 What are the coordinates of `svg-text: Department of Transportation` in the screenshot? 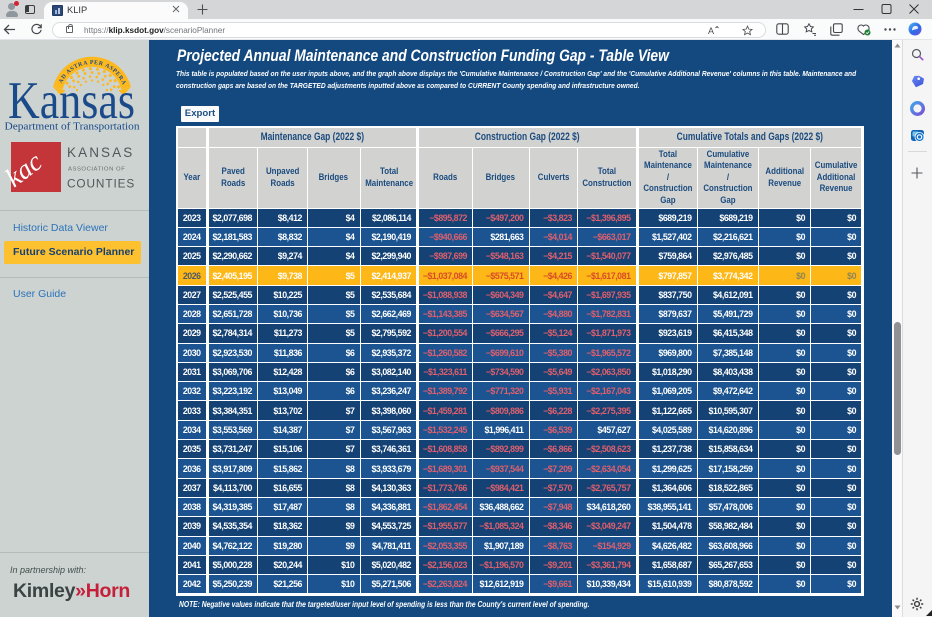 It's located at (73, 127).